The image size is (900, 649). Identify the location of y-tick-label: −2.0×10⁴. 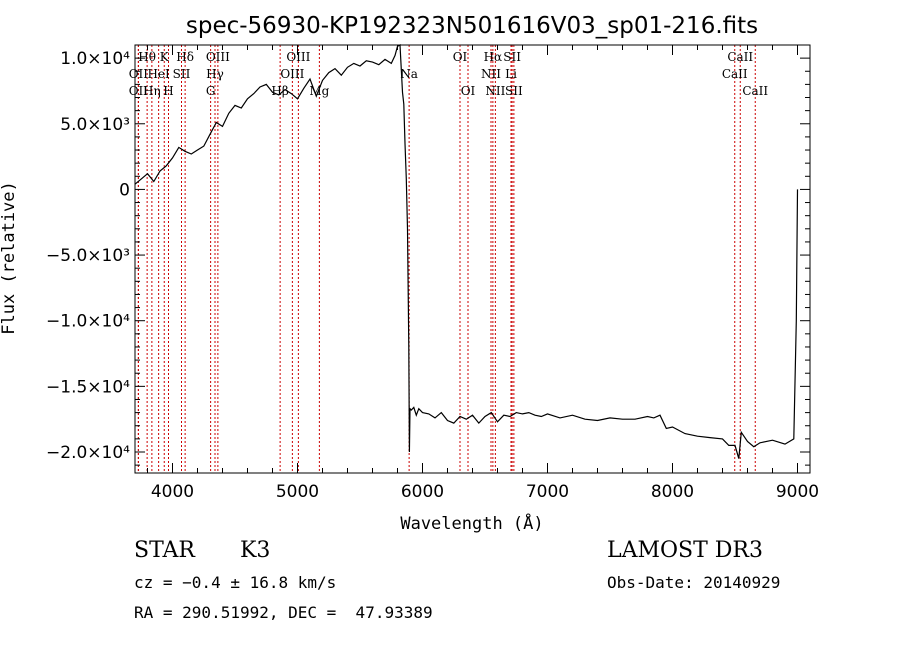
(88, 453).